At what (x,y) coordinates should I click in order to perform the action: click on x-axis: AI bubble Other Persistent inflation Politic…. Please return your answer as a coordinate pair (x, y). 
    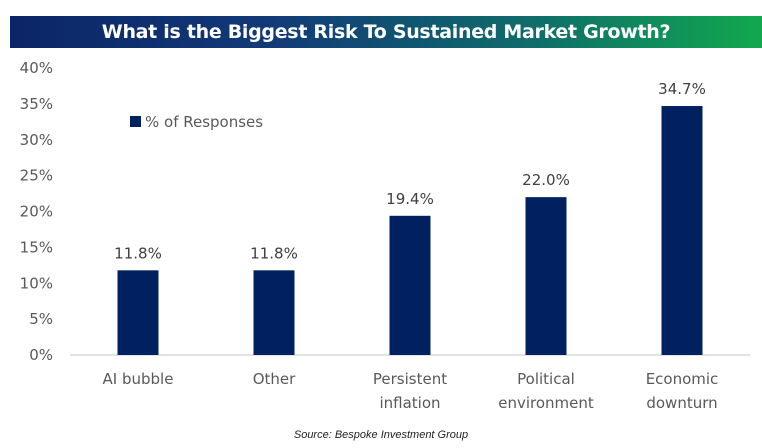
    Looking at the image, I should click on (411, 391).